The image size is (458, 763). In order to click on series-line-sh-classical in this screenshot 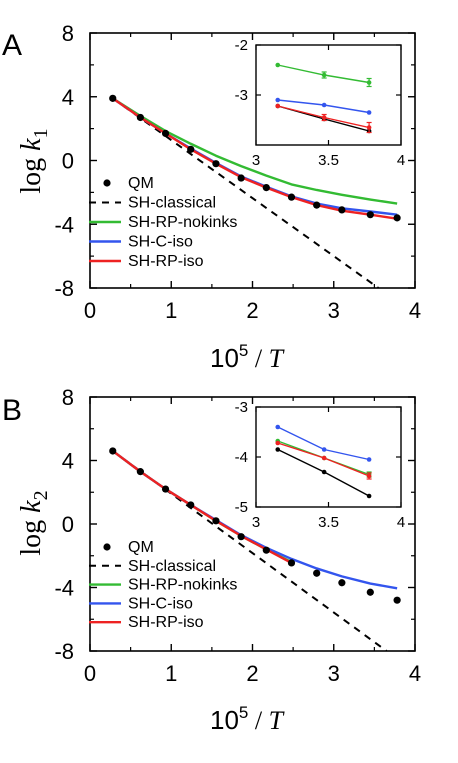, I will do `click(246, 192)`.